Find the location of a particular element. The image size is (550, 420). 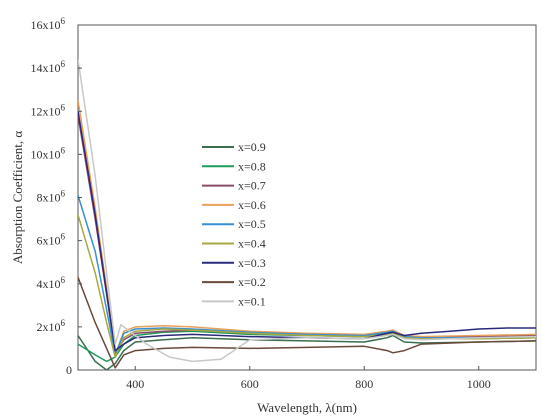

y-tick-label: 16x106 is located at coordinates (48, 24).